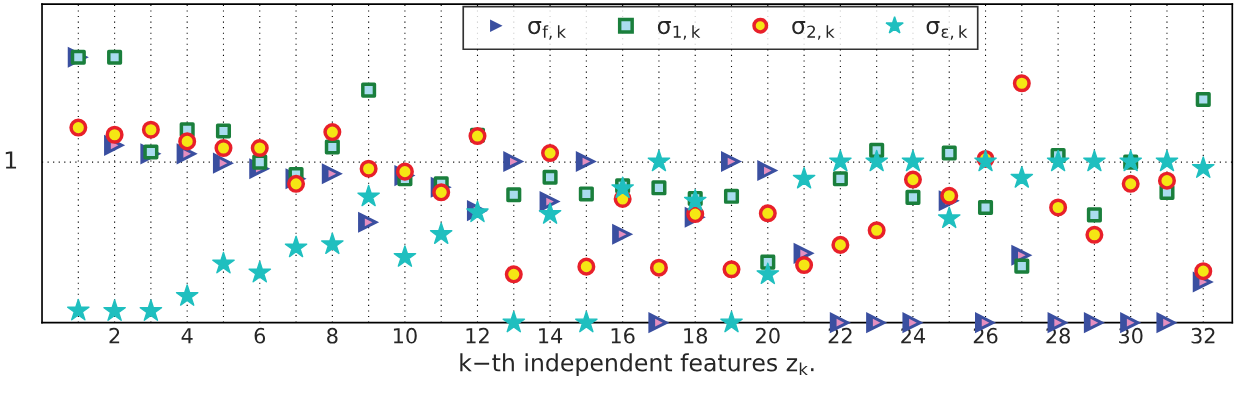  What do you see at coordinates (260, 335) in the screenshot?
I see `x-tick-label: 6` at bounding box center [260, 335].